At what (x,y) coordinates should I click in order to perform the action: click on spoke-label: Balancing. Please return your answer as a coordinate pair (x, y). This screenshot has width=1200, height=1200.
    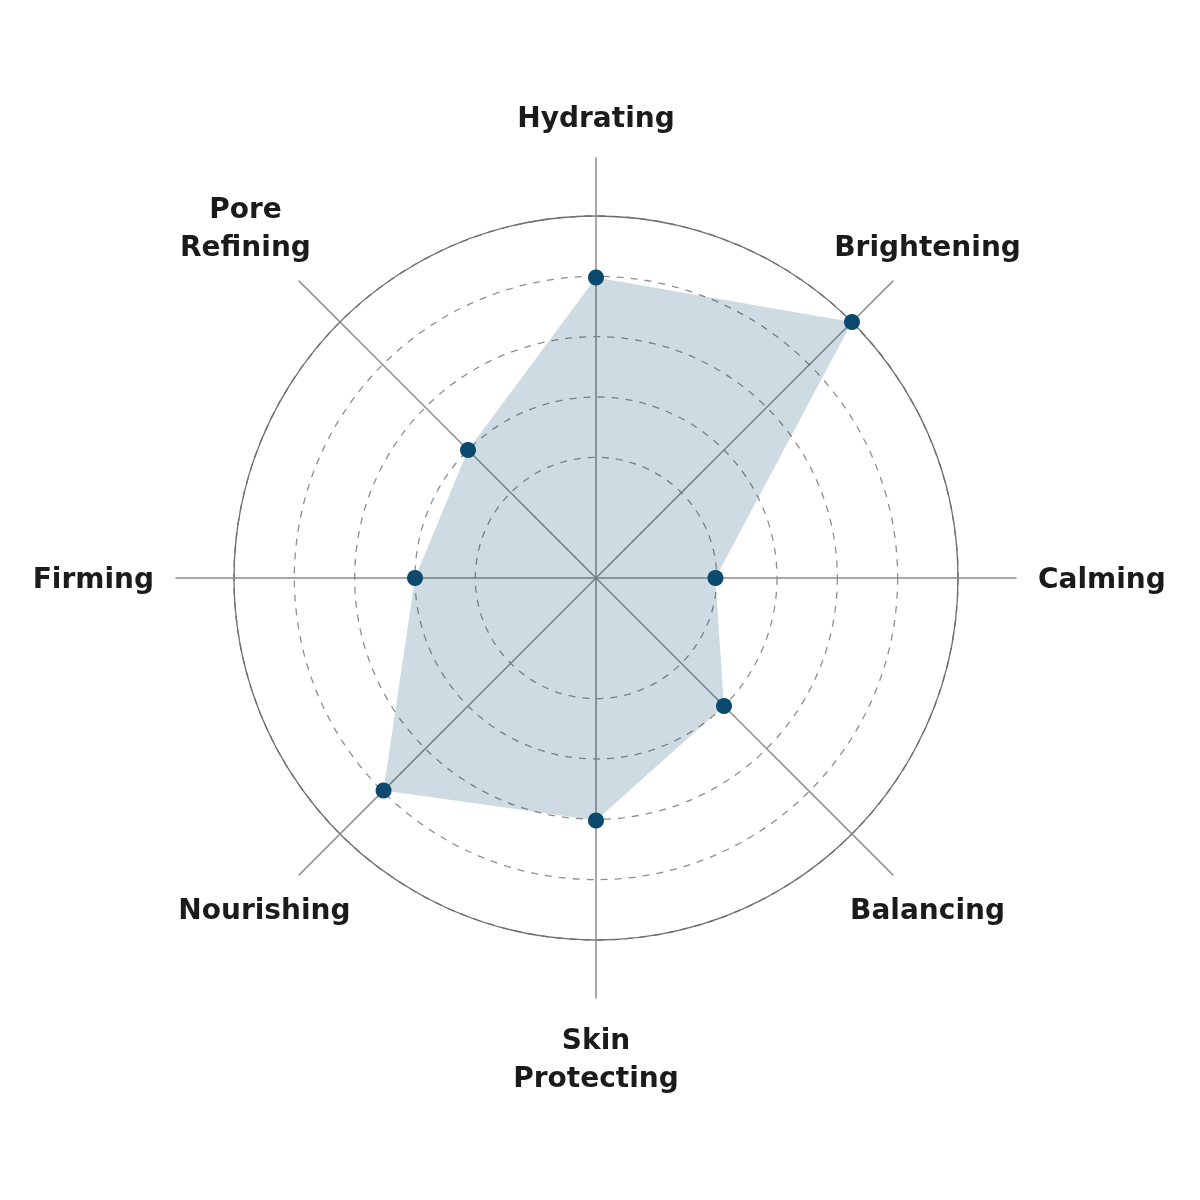
    Looking at the image, I should click on (927, 910).